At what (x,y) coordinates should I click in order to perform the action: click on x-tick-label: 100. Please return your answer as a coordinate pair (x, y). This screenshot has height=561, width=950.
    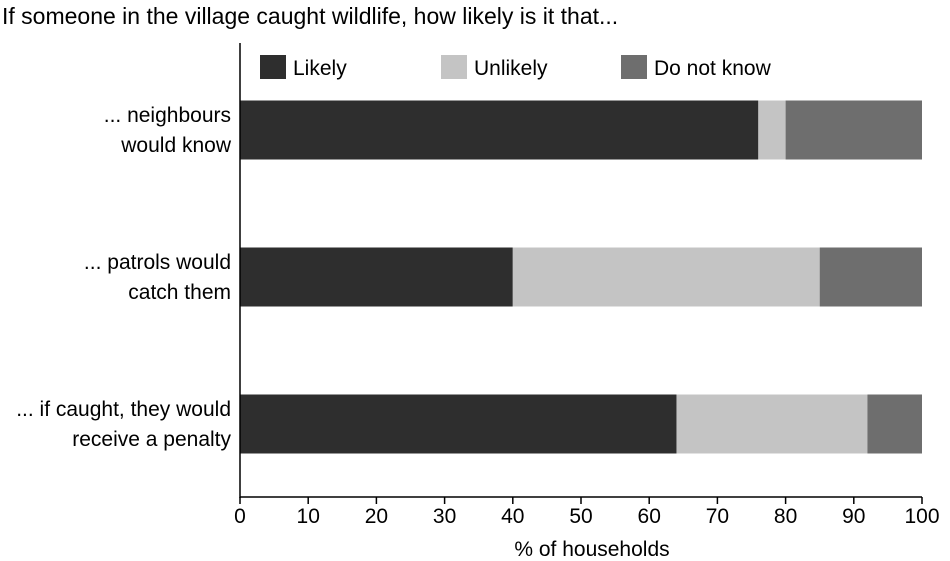
    Looking at the image, I should click on (921, 516).